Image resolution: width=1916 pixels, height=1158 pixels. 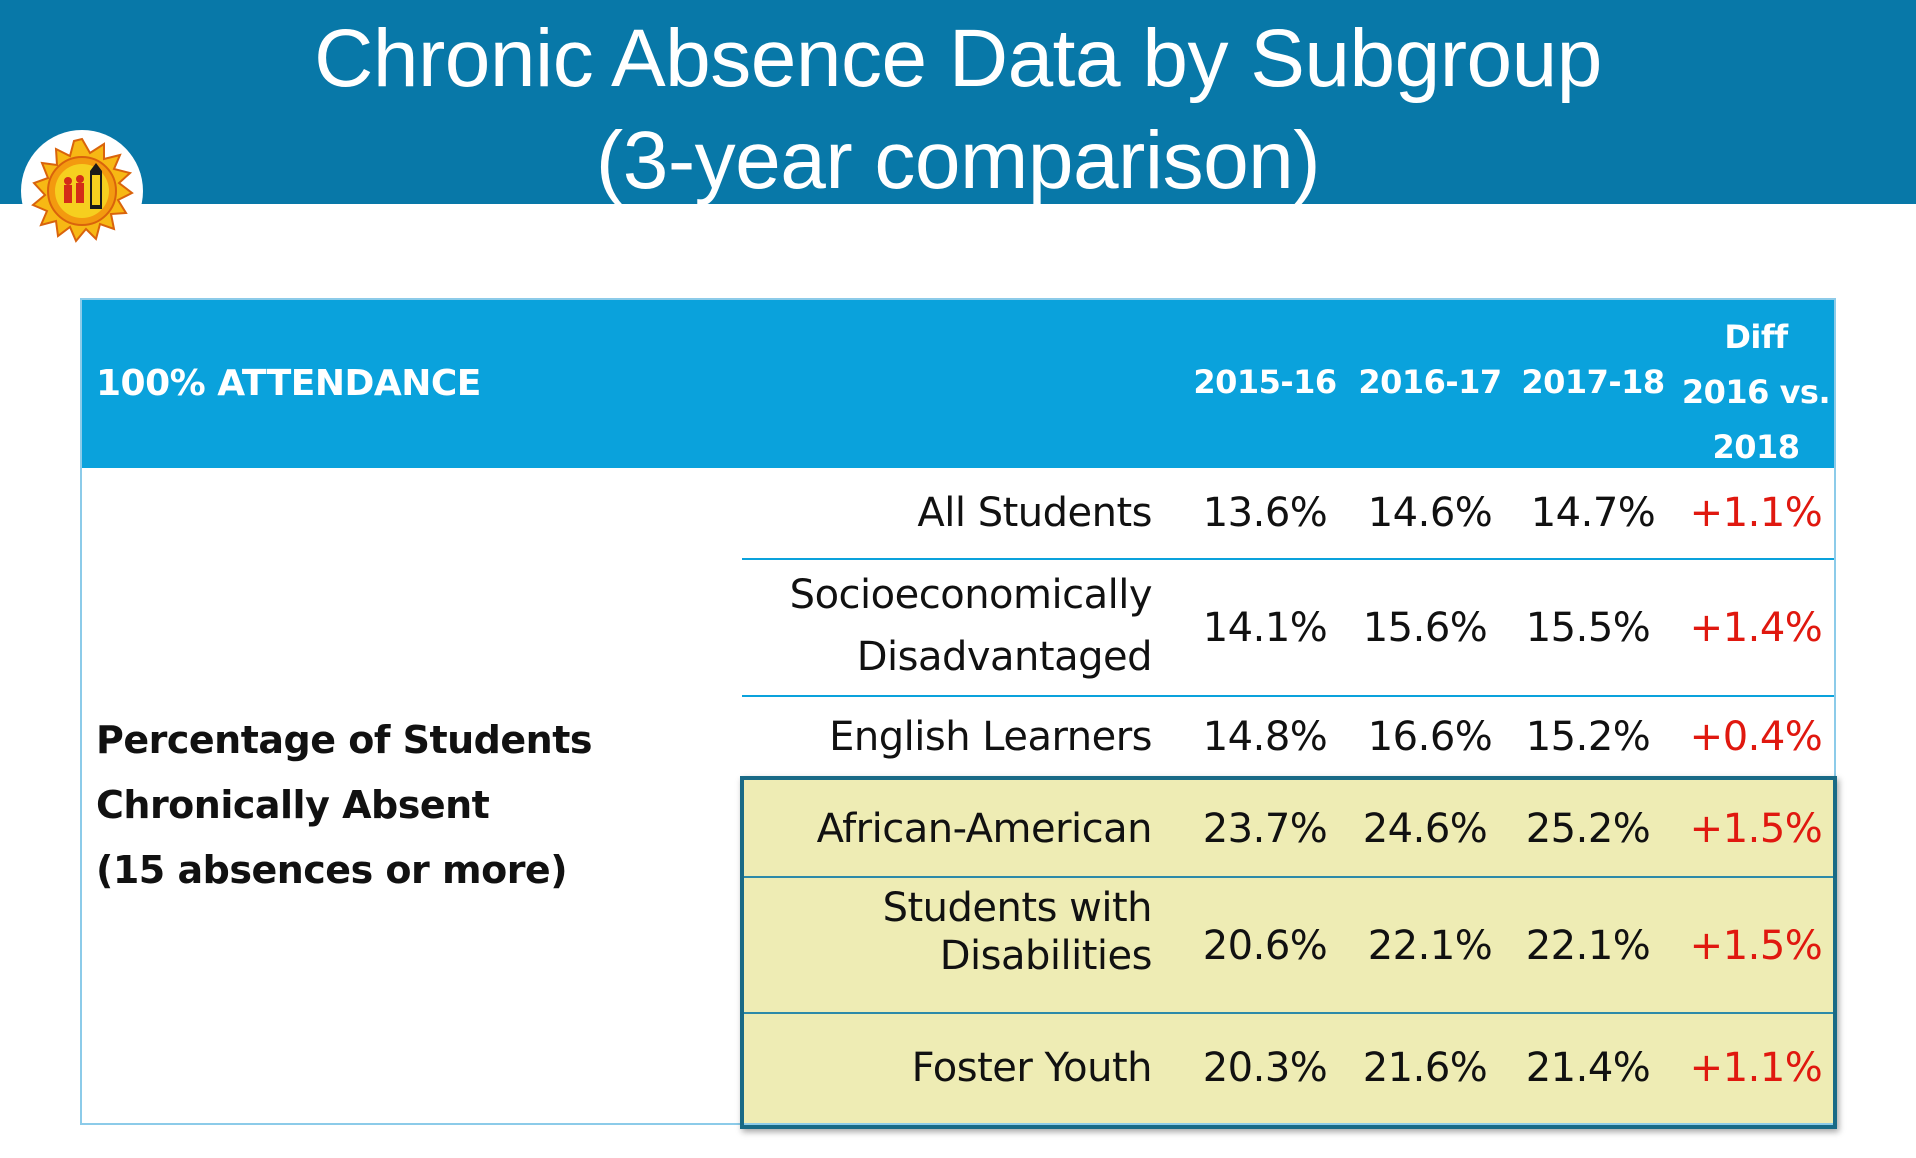 What do you see at coordinates (1593, 513) in the screenshot?
I see `value-2017-18: 14.7%` at bounding box center [1593, 513].